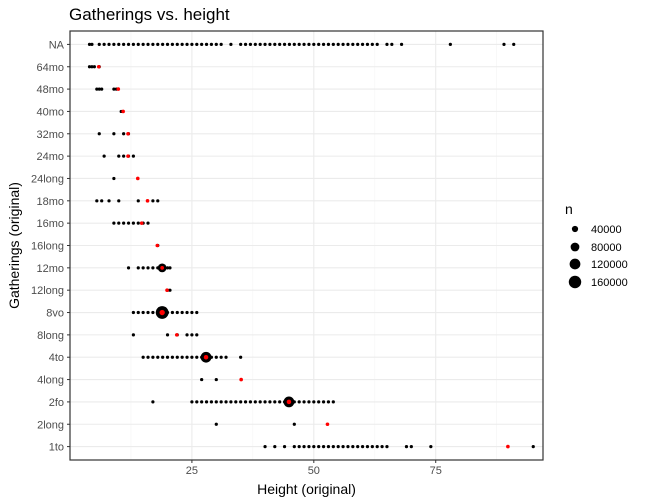  I want to click on legend-label: 80000, so click(606, 248).